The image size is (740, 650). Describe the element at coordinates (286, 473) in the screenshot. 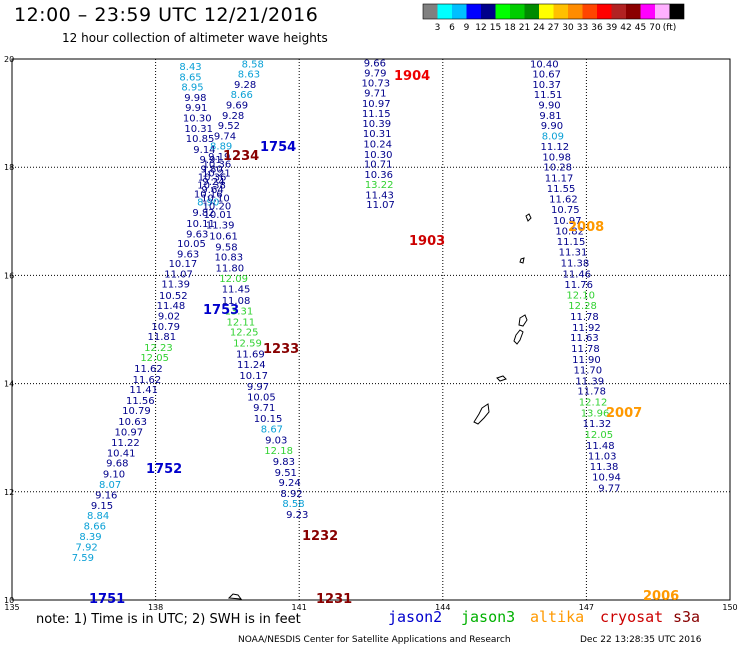

I see `wave-height-value: 9.51` at that location.